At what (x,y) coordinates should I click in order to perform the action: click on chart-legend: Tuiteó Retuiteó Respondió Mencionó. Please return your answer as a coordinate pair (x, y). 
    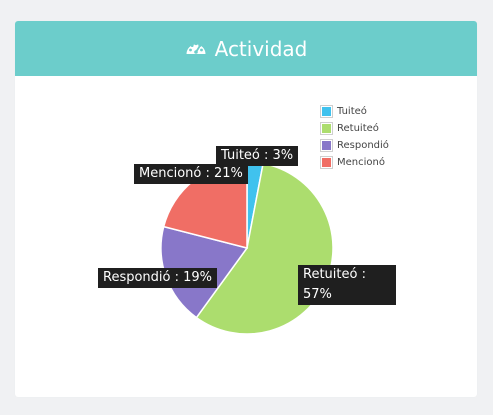
    Looking at the image, I should click on (354, 137).